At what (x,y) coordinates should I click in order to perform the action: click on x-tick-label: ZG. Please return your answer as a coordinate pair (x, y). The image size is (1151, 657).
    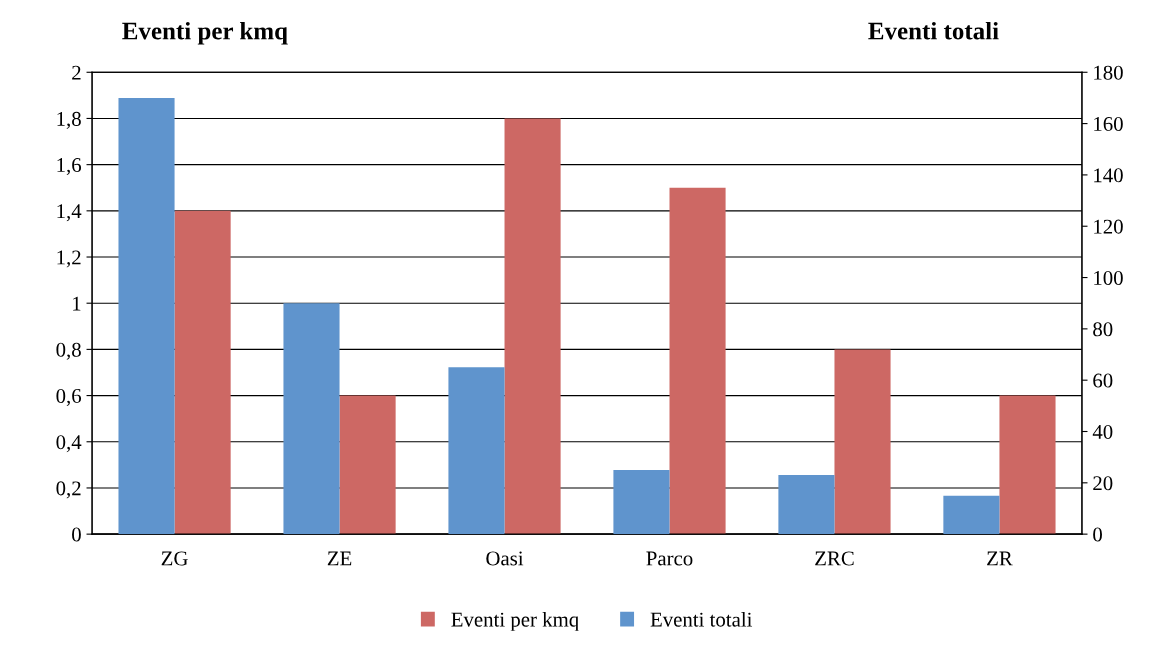
    Looking at the image, I should click on (174, 558).